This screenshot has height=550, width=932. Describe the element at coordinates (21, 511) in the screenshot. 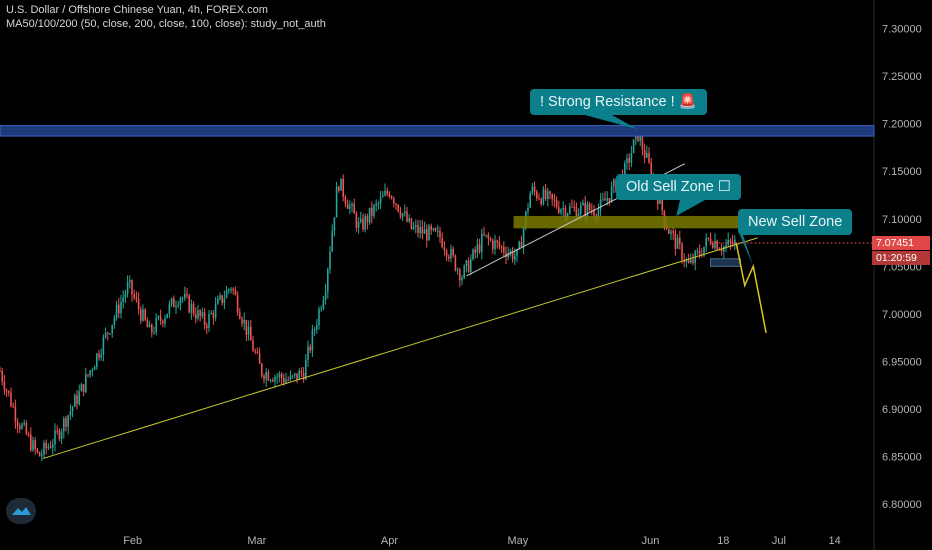

I see `tradingview-logo-icon` at that location.